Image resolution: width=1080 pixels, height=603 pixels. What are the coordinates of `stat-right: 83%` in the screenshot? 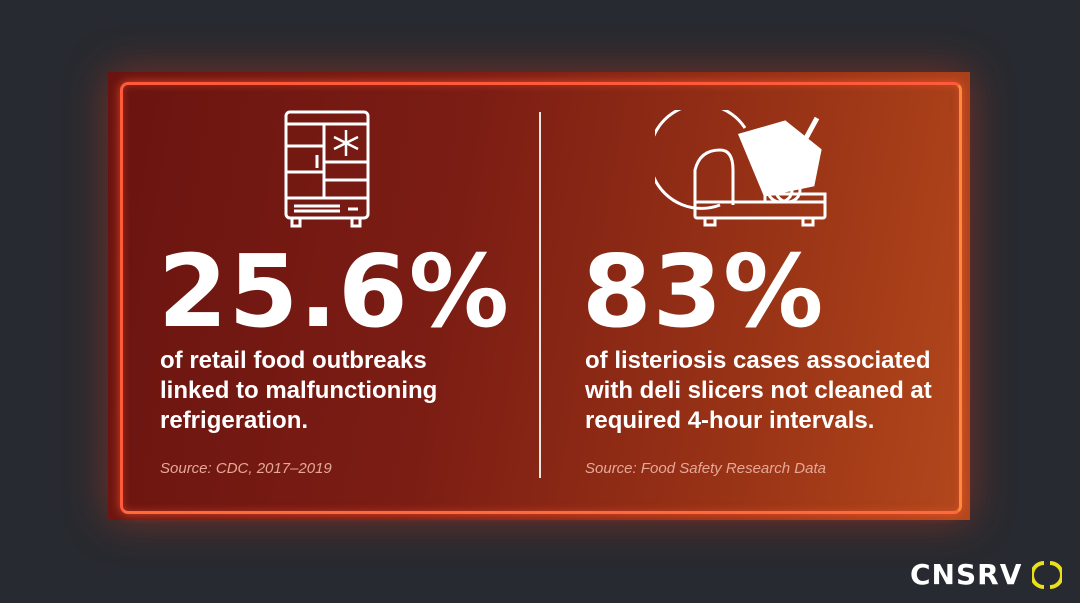 It's located at (703, 291).